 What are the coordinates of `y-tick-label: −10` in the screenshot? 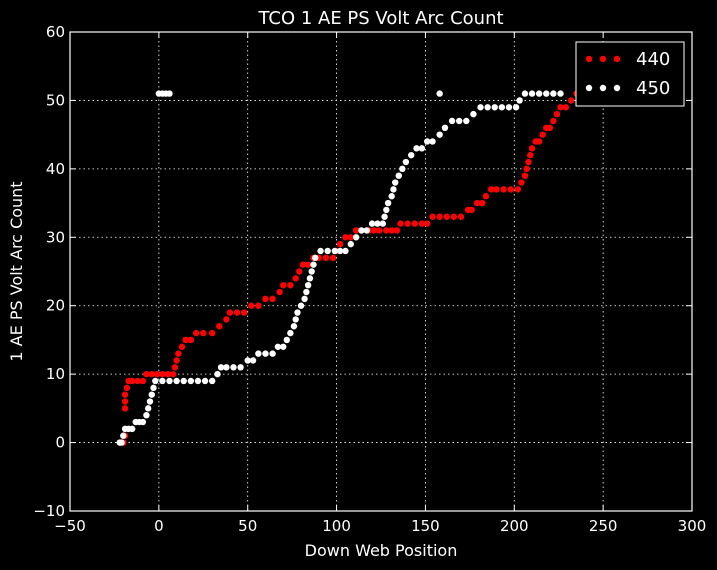 It's located at (49, 511).